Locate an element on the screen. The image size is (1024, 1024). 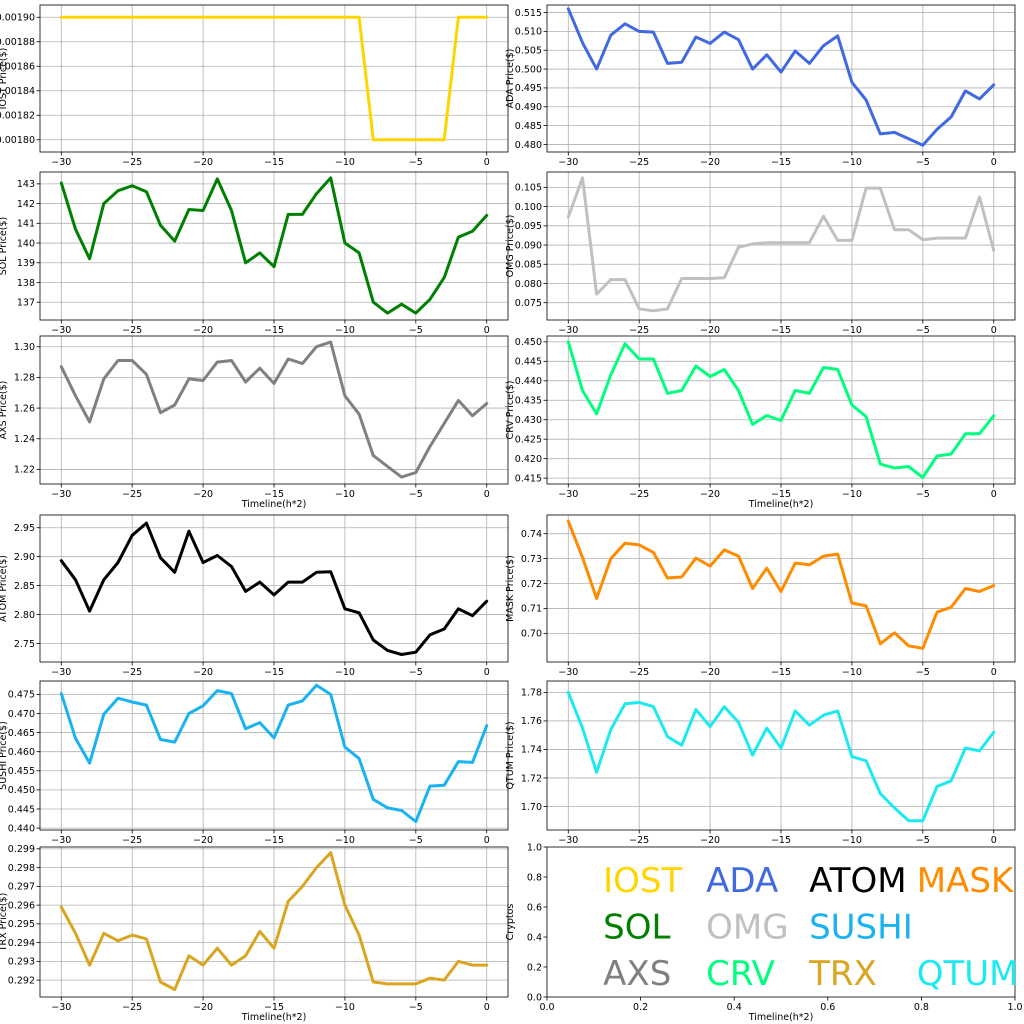
legend-label-sushi: SUSHI is located at coordinates (861, 928).